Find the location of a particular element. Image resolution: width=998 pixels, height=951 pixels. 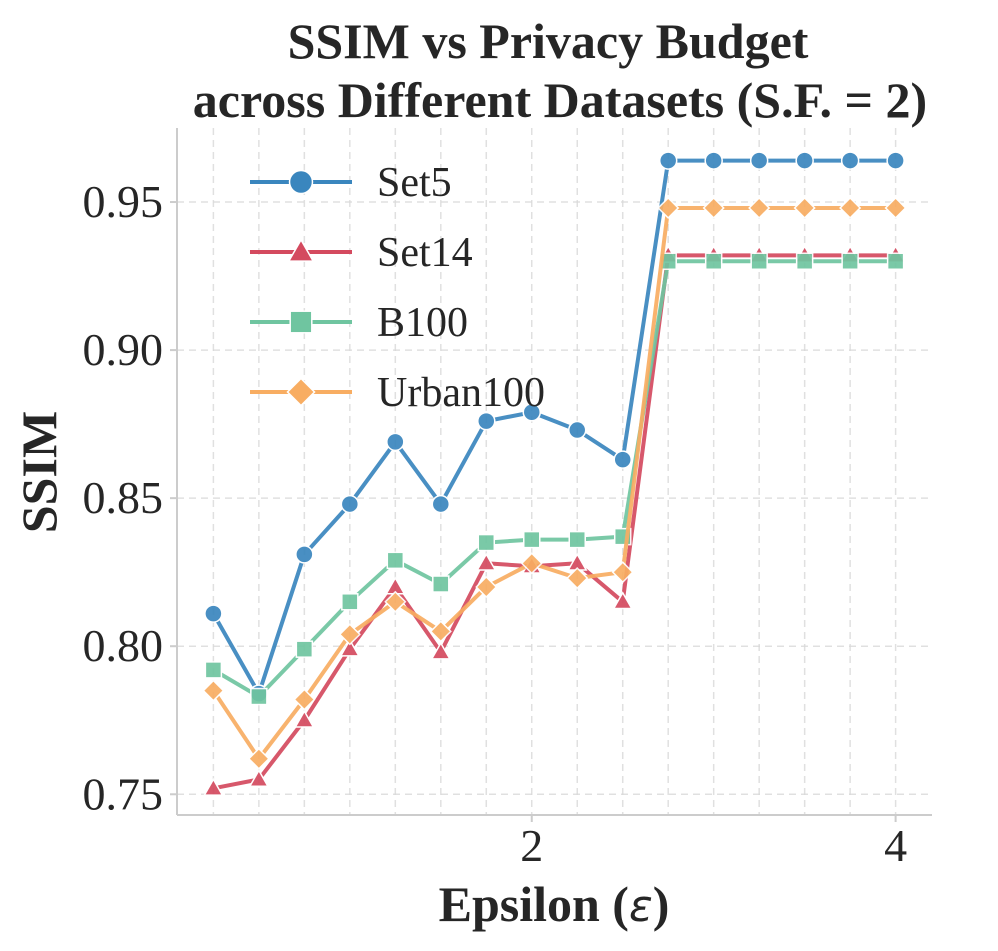

y-tick-label: 0.90 is located at coordinates (123, 349).